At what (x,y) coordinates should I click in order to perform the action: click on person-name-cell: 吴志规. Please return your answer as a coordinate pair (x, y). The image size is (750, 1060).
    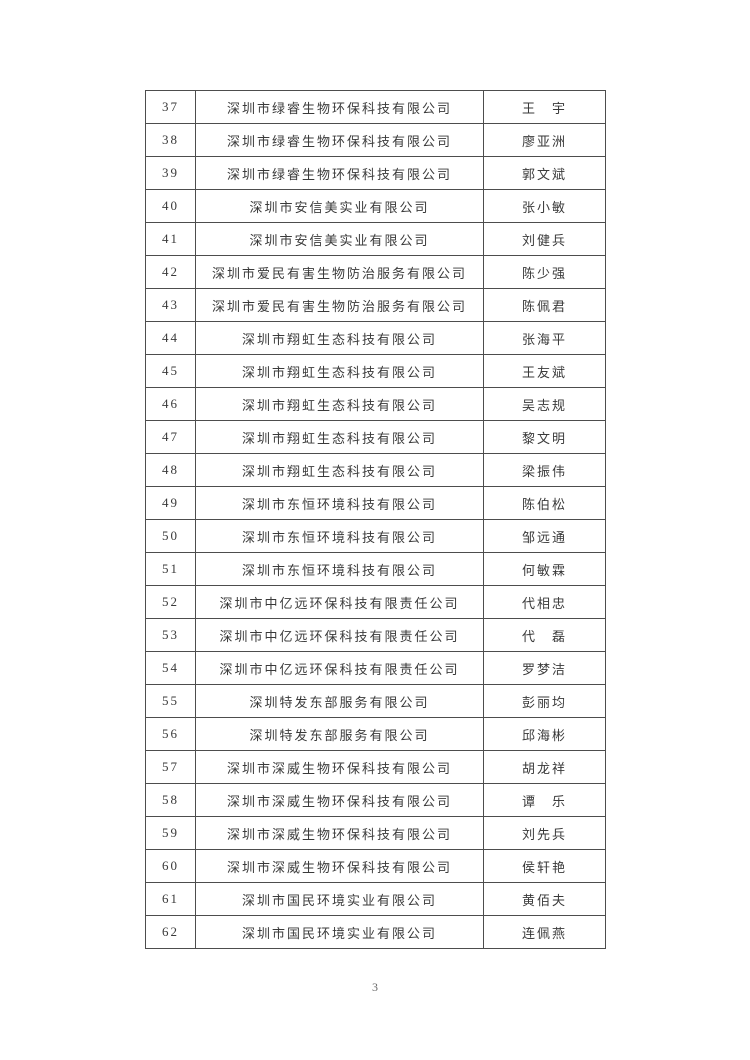
    Looking at the image, I should click on (544, 404).